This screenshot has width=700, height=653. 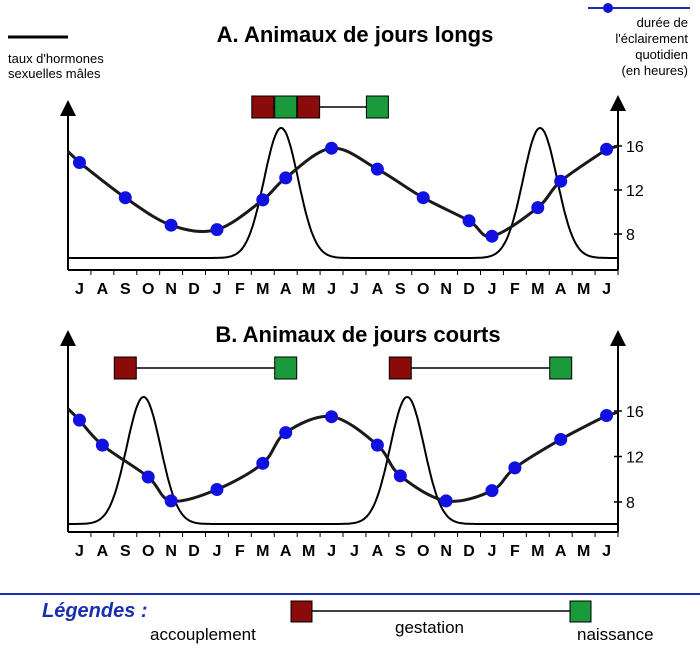 I want to click on hormone-legend-label-2: sexuelles mâles, so click(x=54, y=73).